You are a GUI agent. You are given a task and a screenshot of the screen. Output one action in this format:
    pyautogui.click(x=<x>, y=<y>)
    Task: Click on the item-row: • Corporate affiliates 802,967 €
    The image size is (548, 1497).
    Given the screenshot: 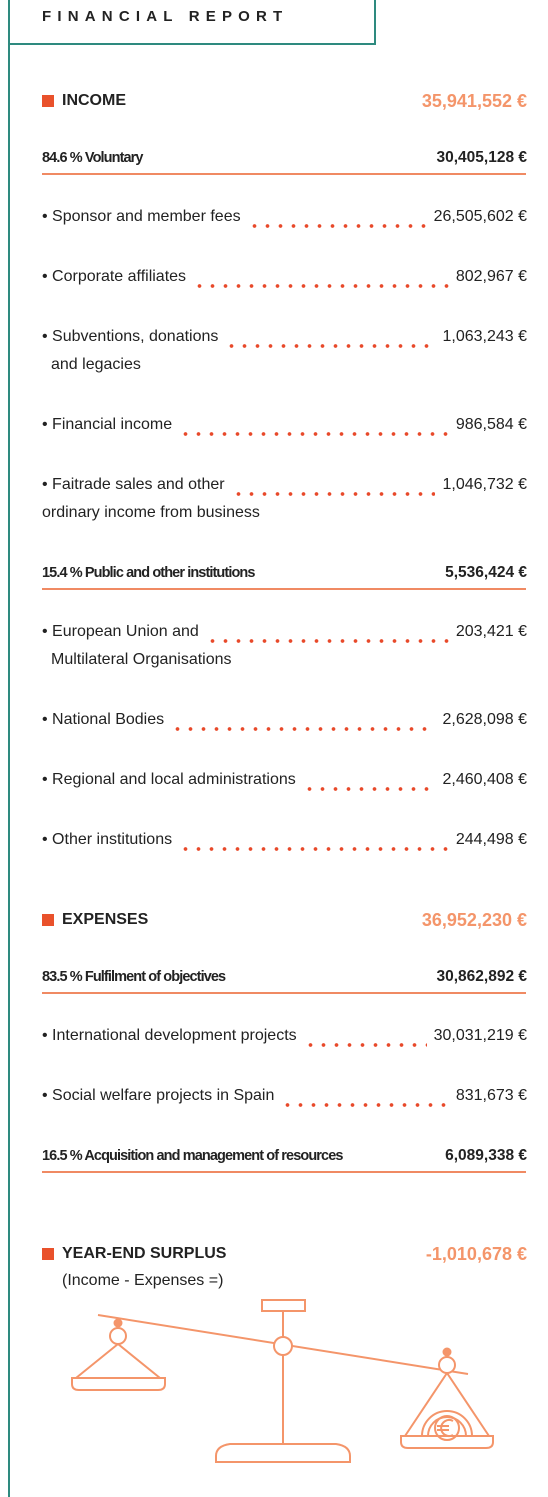 What is the action you would take?
    pyautogui.click(x=284, y=277)
    